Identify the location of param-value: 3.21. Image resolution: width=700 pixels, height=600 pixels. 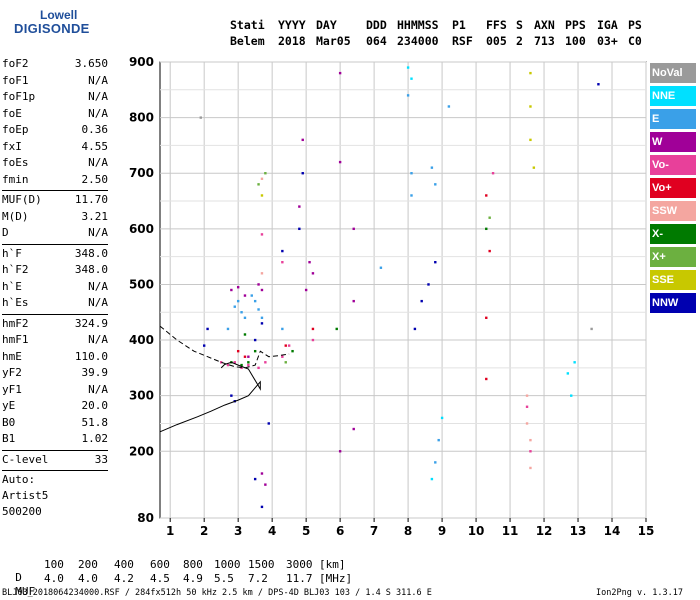
(95, 216).